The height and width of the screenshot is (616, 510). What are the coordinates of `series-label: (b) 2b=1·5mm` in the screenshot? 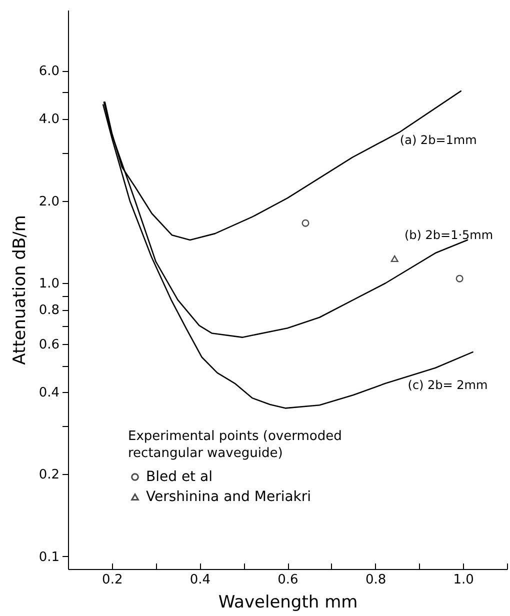 It's located at (449, 235).